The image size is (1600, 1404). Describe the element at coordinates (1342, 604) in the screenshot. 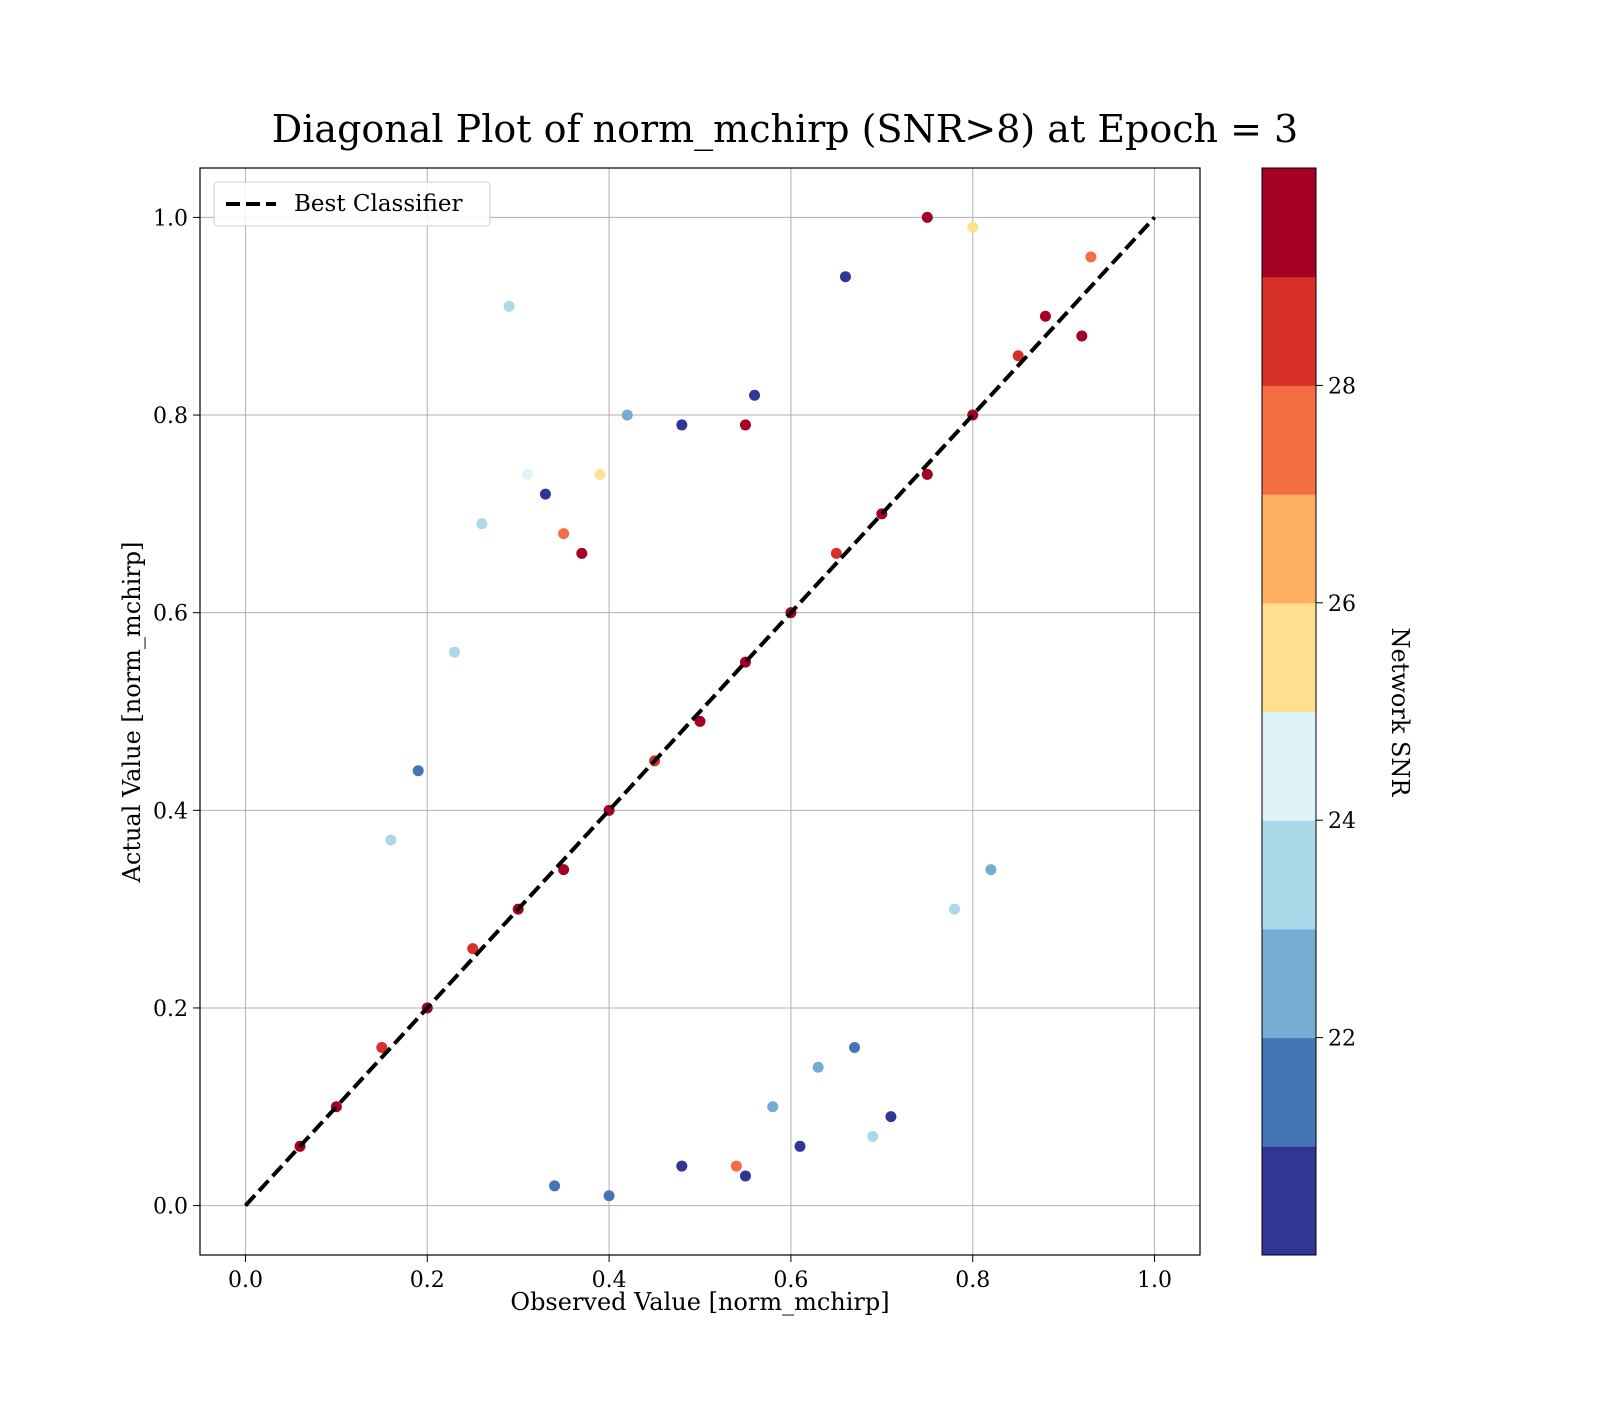

I see `colorbar-tick-label: 26` at that location.